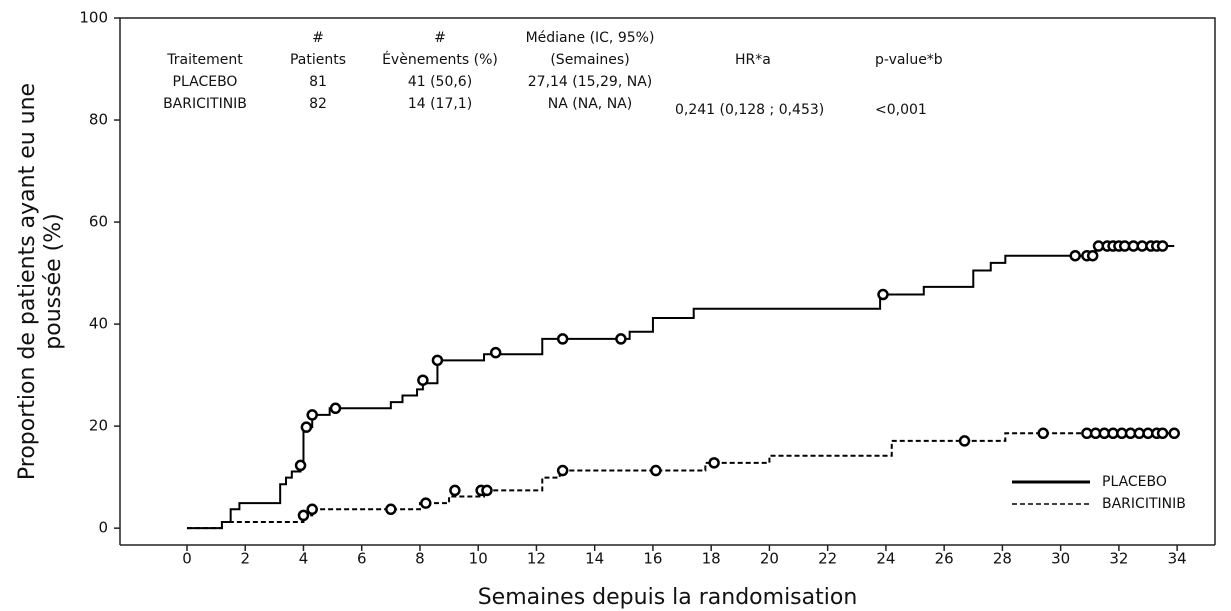  What do you see at coordinates (711, 559) in the screenshot?
I see `x-tick-label: 18` at bounding box center [711, 559].